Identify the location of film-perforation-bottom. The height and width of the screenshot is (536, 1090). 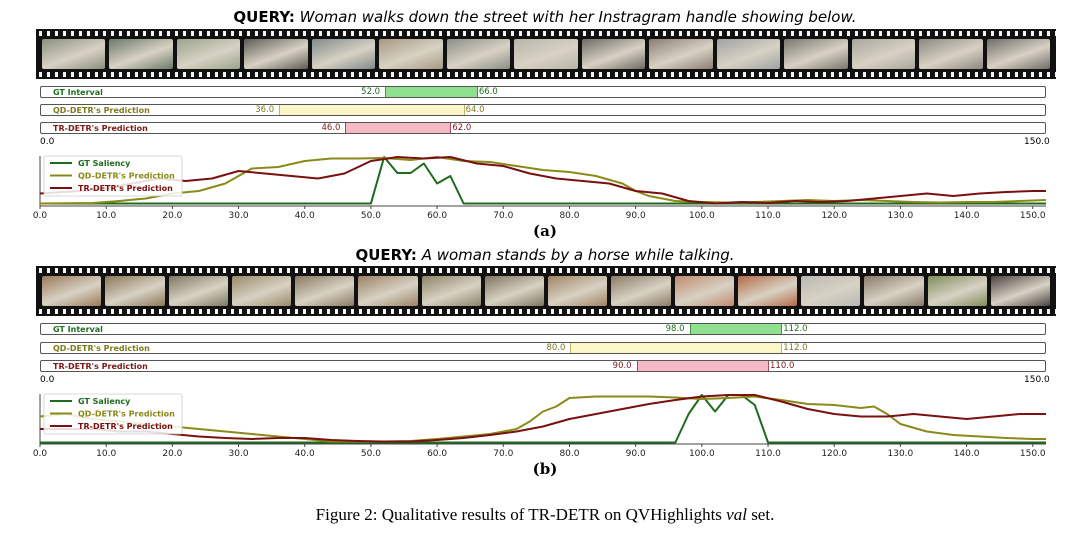
(546, 74).